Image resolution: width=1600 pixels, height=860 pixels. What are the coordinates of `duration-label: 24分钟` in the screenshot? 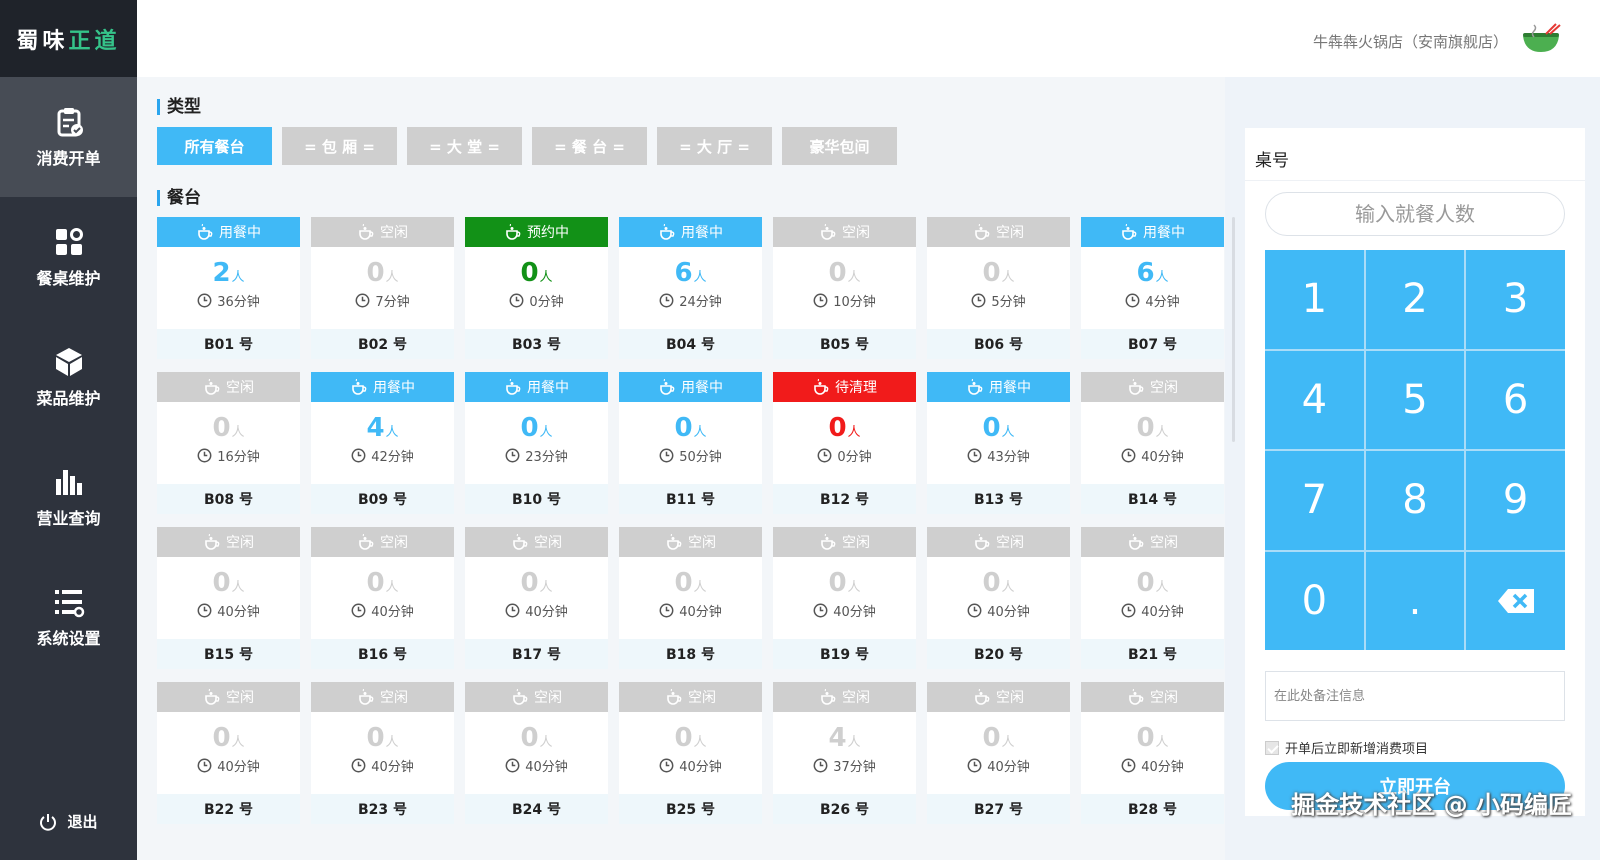 It's located at (700, 302).